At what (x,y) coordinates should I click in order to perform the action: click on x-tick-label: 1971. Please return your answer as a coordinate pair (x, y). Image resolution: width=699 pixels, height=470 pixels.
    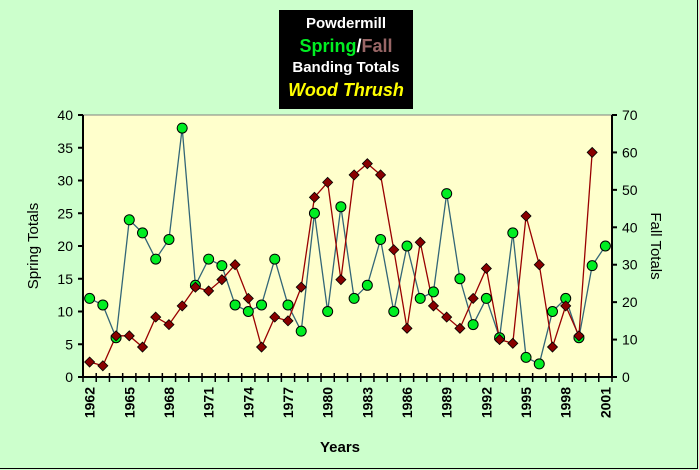
    Looking at the image, I should click on (209, 402).